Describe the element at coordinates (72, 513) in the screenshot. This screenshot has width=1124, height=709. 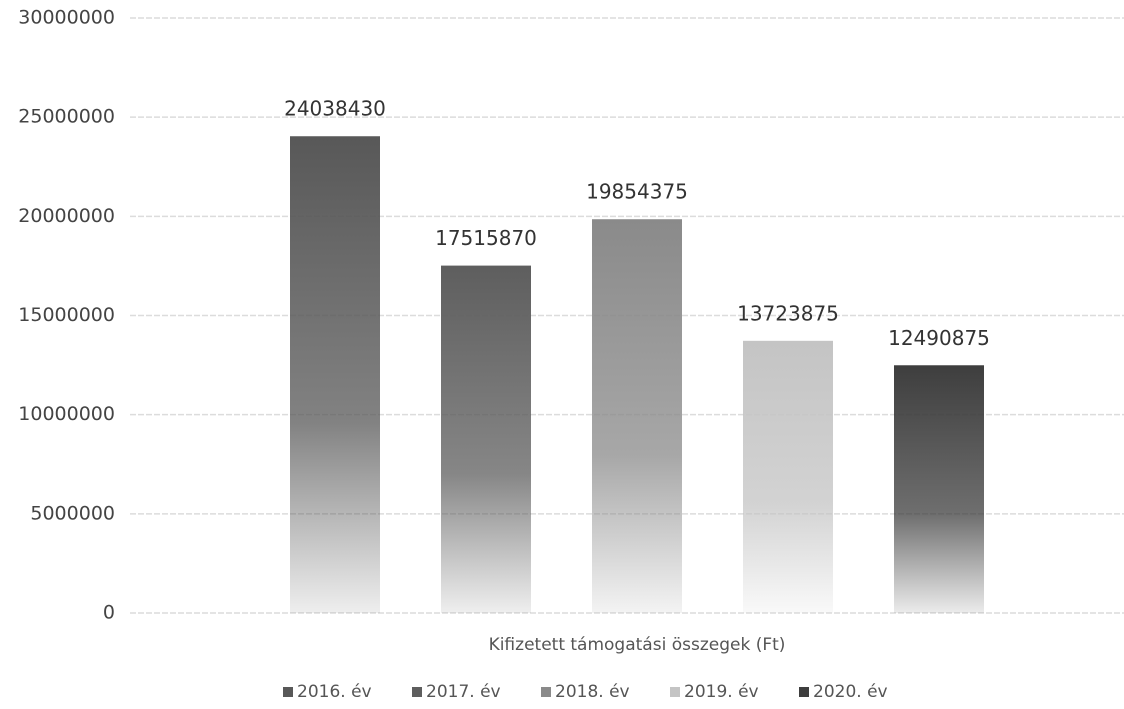
I see `y-tick-label: 5000000` at that location.